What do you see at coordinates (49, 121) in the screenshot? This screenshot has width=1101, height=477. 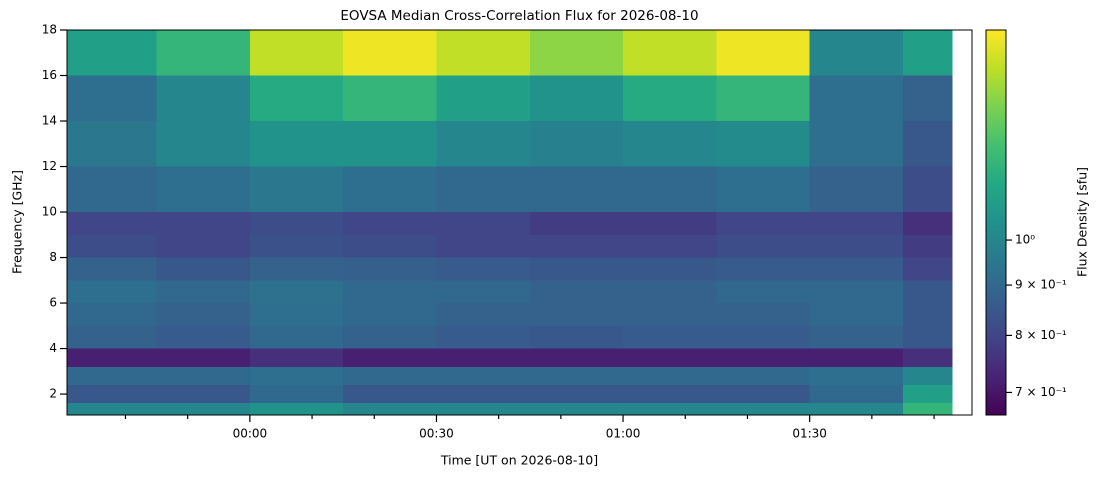 I see `y-tick-label: 14` at bounding box center [49, 121].